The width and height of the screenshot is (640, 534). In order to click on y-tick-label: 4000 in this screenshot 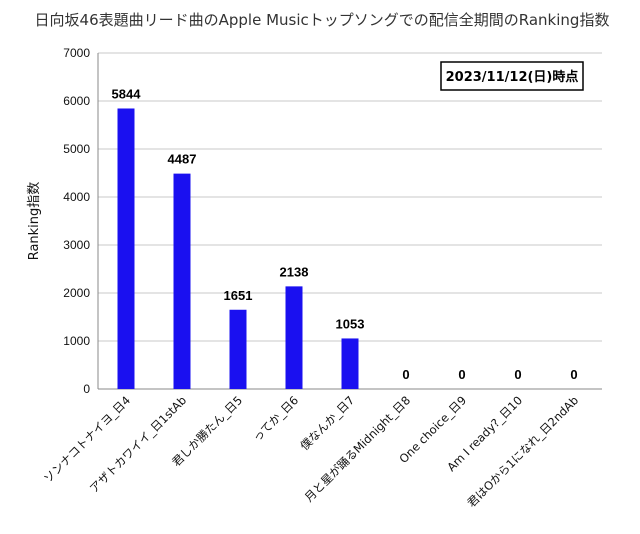, I will do `click(76, 197)`.